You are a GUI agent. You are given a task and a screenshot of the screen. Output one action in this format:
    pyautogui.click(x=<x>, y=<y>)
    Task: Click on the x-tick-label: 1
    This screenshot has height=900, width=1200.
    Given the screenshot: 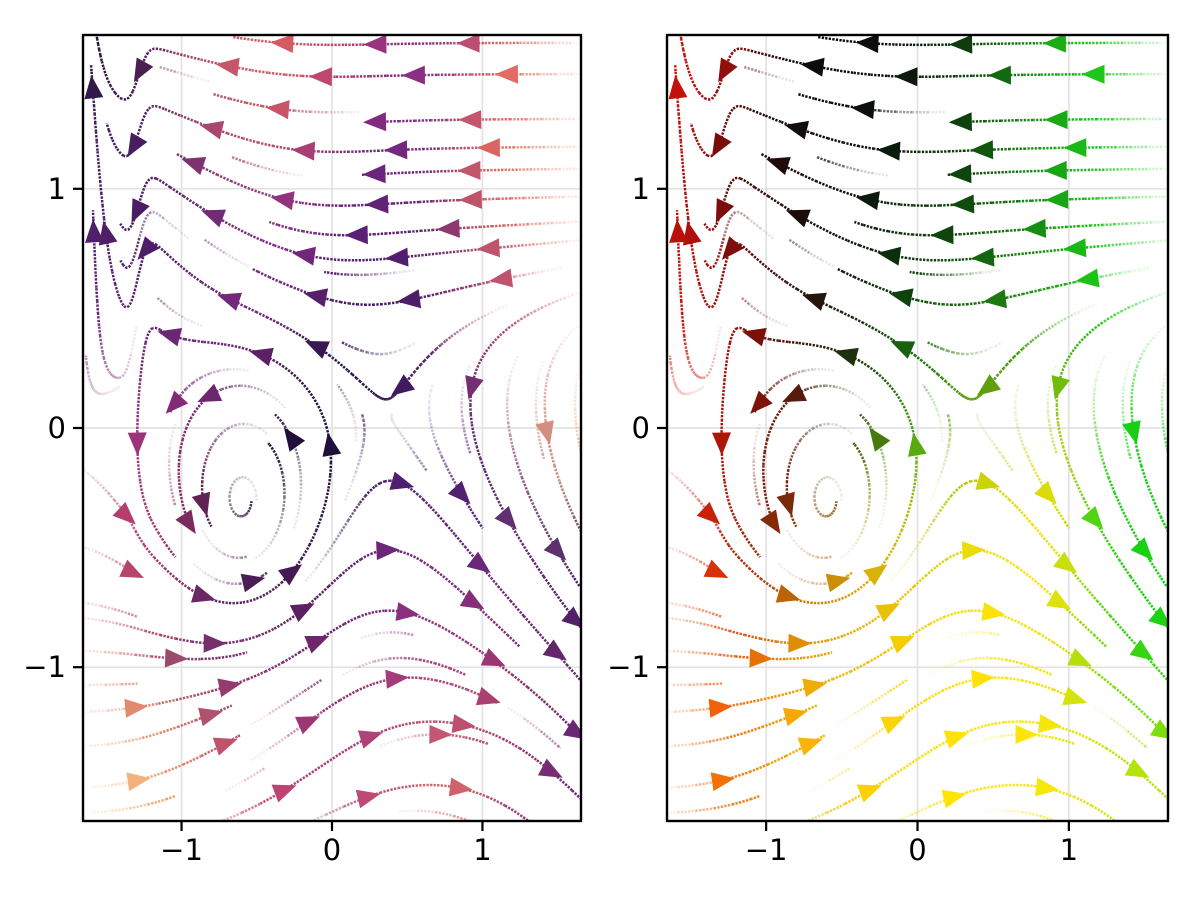 What is the action you would take?
    pyautogui.click(x=1069, y=850)
    